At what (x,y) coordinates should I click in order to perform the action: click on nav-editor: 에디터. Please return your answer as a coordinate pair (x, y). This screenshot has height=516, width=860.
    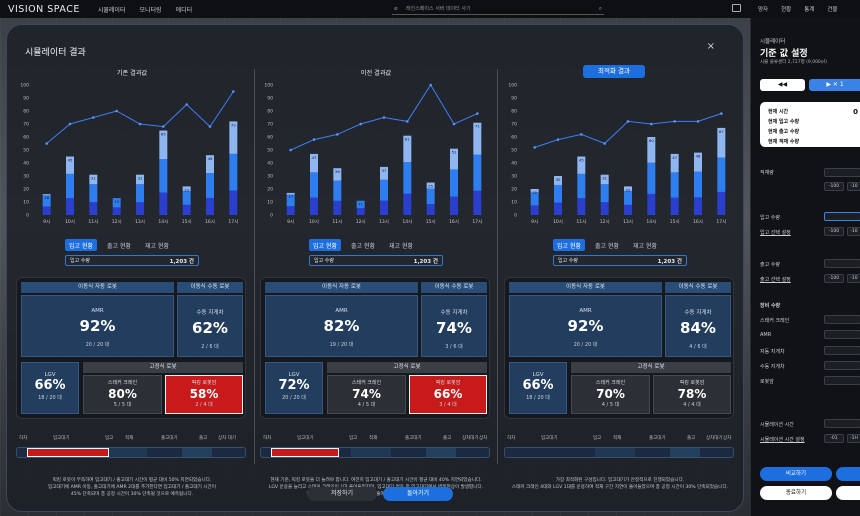
    Looking at the image, I should click on (184, 10).